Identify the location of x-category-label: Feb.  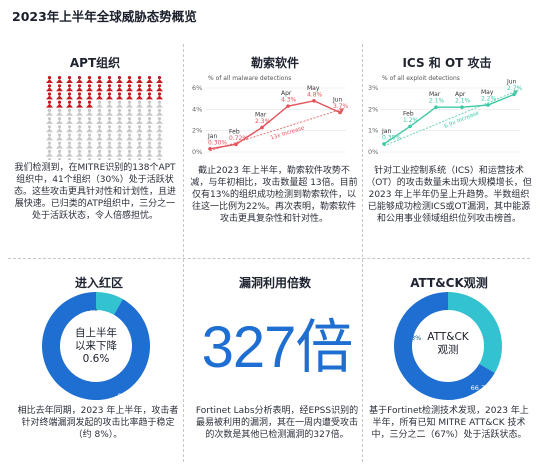
(234, 131).